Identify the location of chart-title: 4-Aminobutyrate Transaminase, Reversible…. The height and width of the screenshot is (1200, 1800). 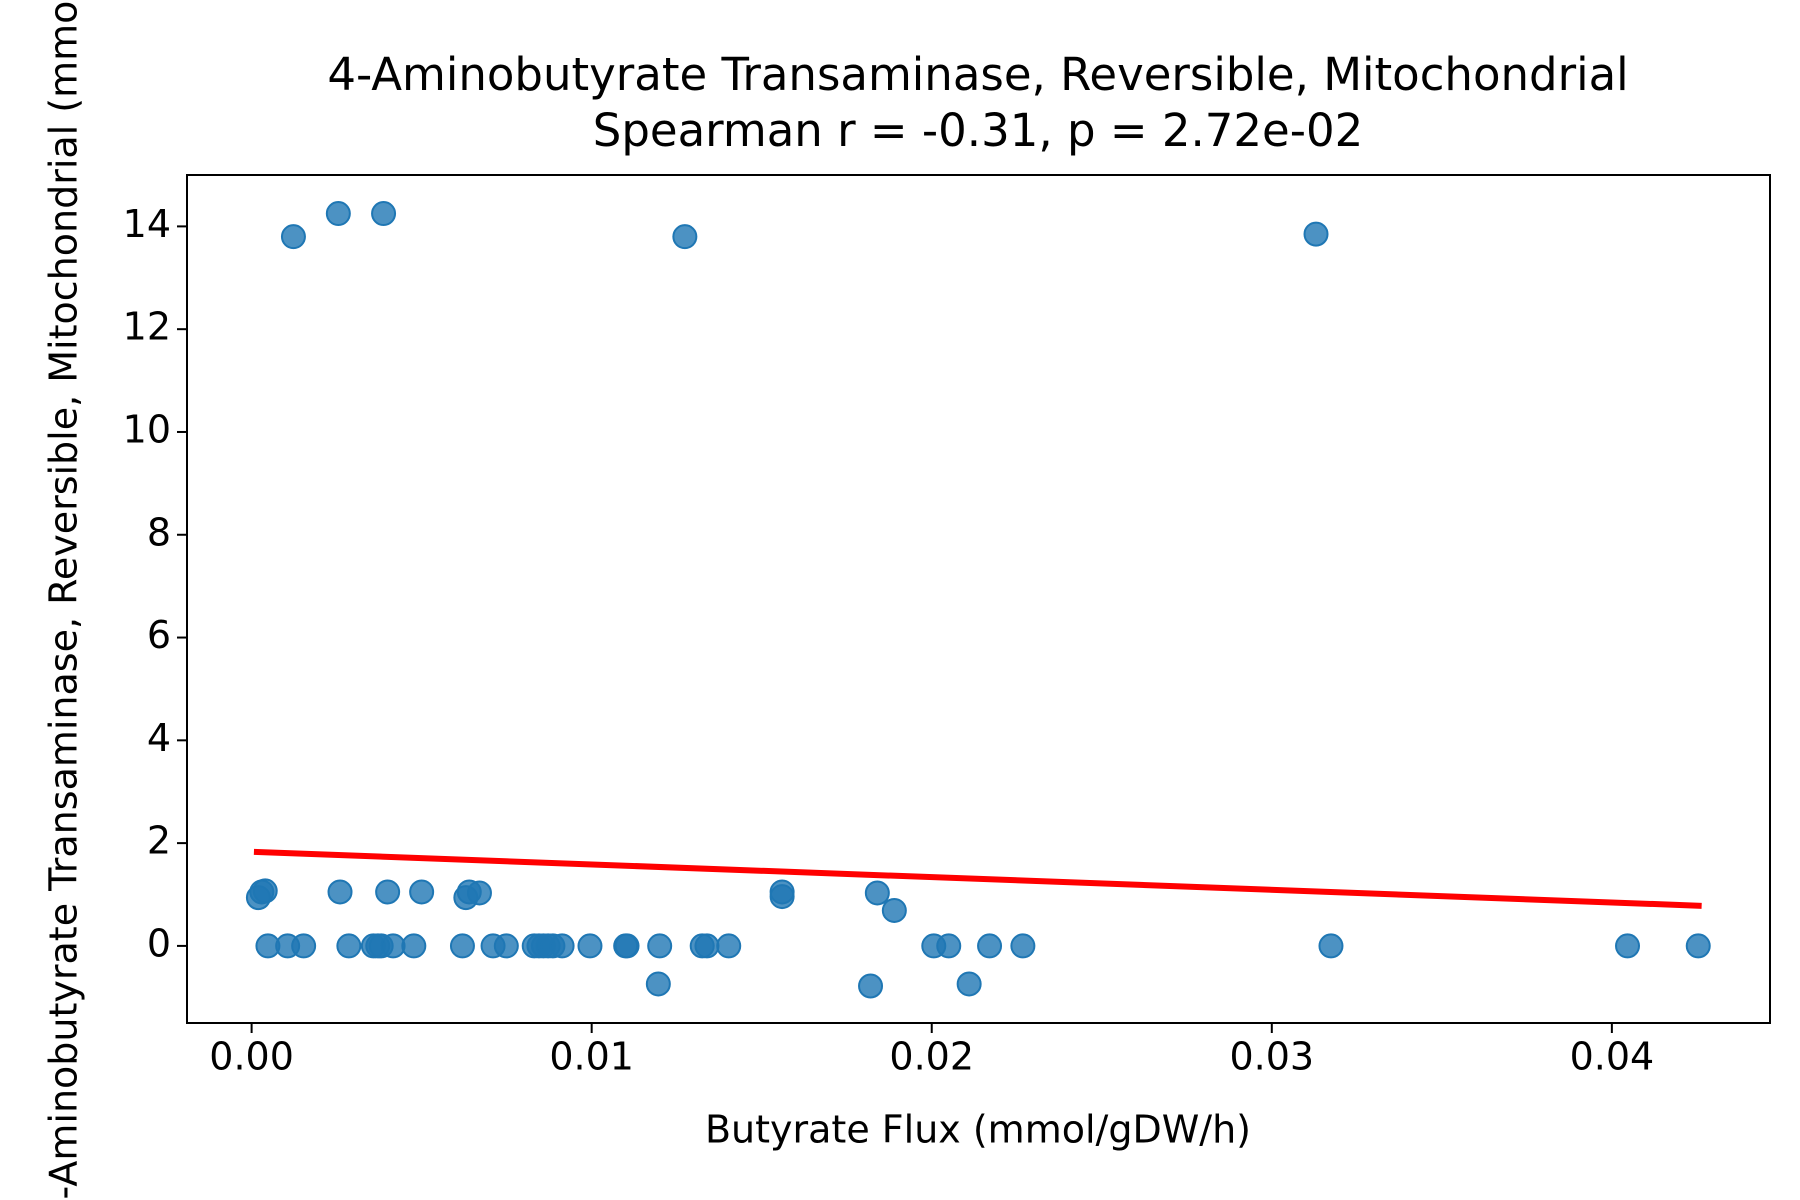
(977, 74).